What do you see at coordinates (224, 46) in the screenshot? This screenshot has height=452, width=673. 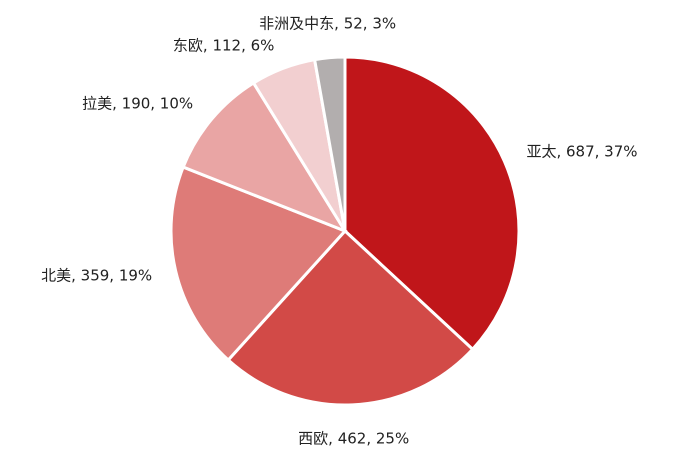 I see `data-label: 东欧, 112, 6%` at bounding box center [224, 46].